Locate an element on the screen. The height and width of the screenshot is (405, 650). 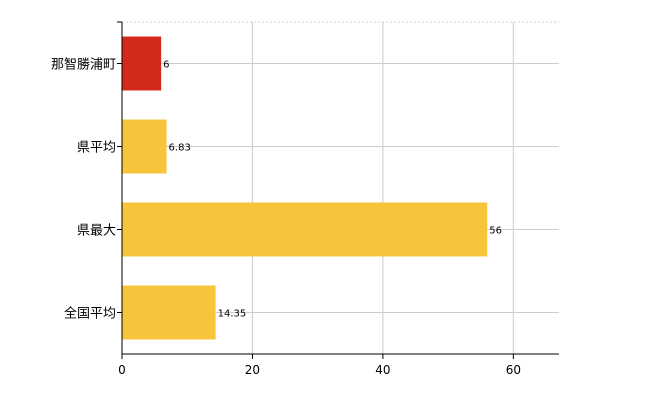
data-label: 56 is located at coordinates (495, 231).